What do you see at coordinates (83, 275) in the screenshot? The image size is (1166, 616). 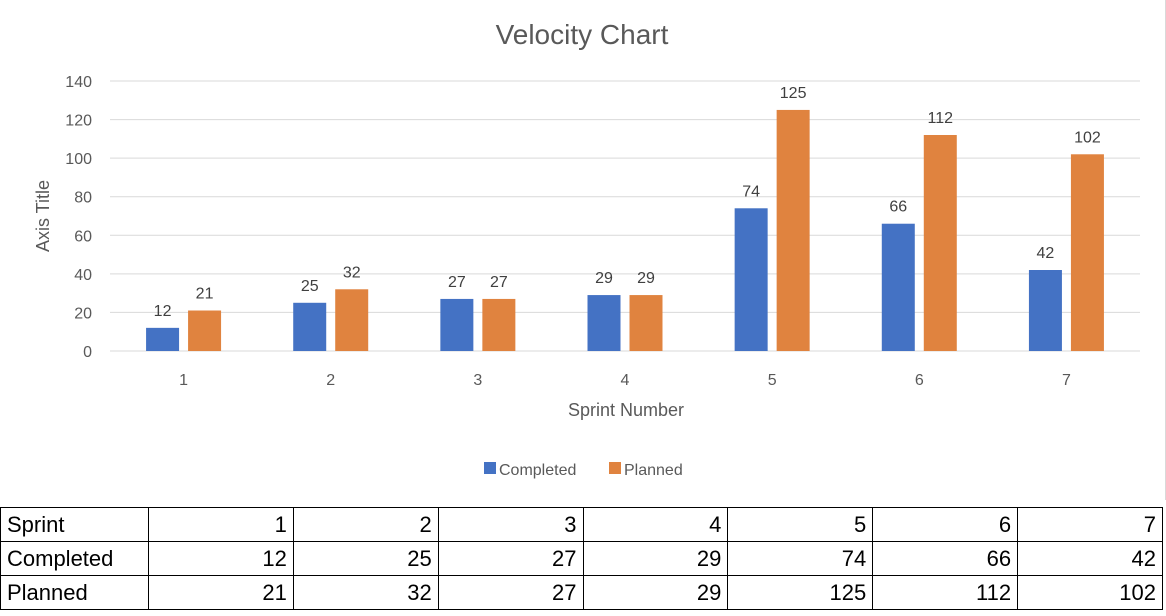 I see `y-tick-label: 40` at bounding box center [83, 275].